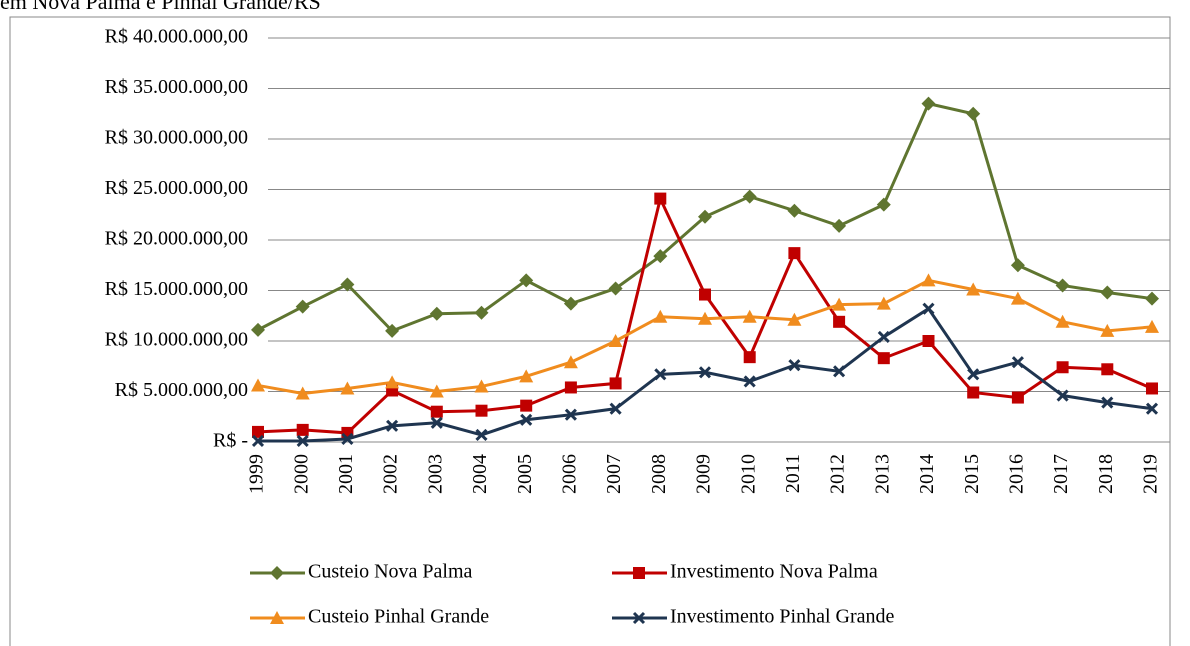 The height and width of the screenshot is (646, 1190). I want to click on x-tick-label: 2013, so click(882, 474).